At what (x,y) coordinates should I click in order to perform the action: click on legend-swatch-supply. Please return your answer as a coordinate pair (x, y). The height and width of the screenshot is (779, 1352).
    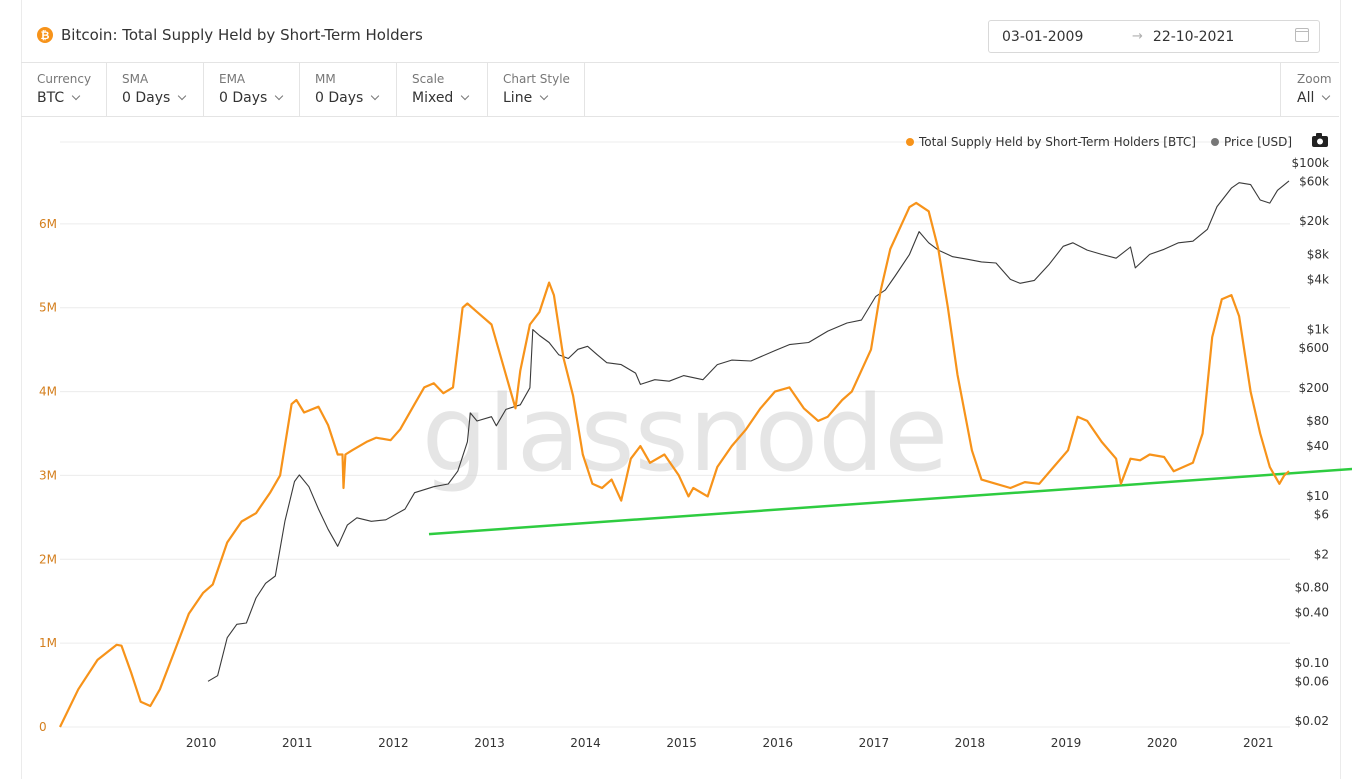
    Looking at the image, I should click on (910, 142).